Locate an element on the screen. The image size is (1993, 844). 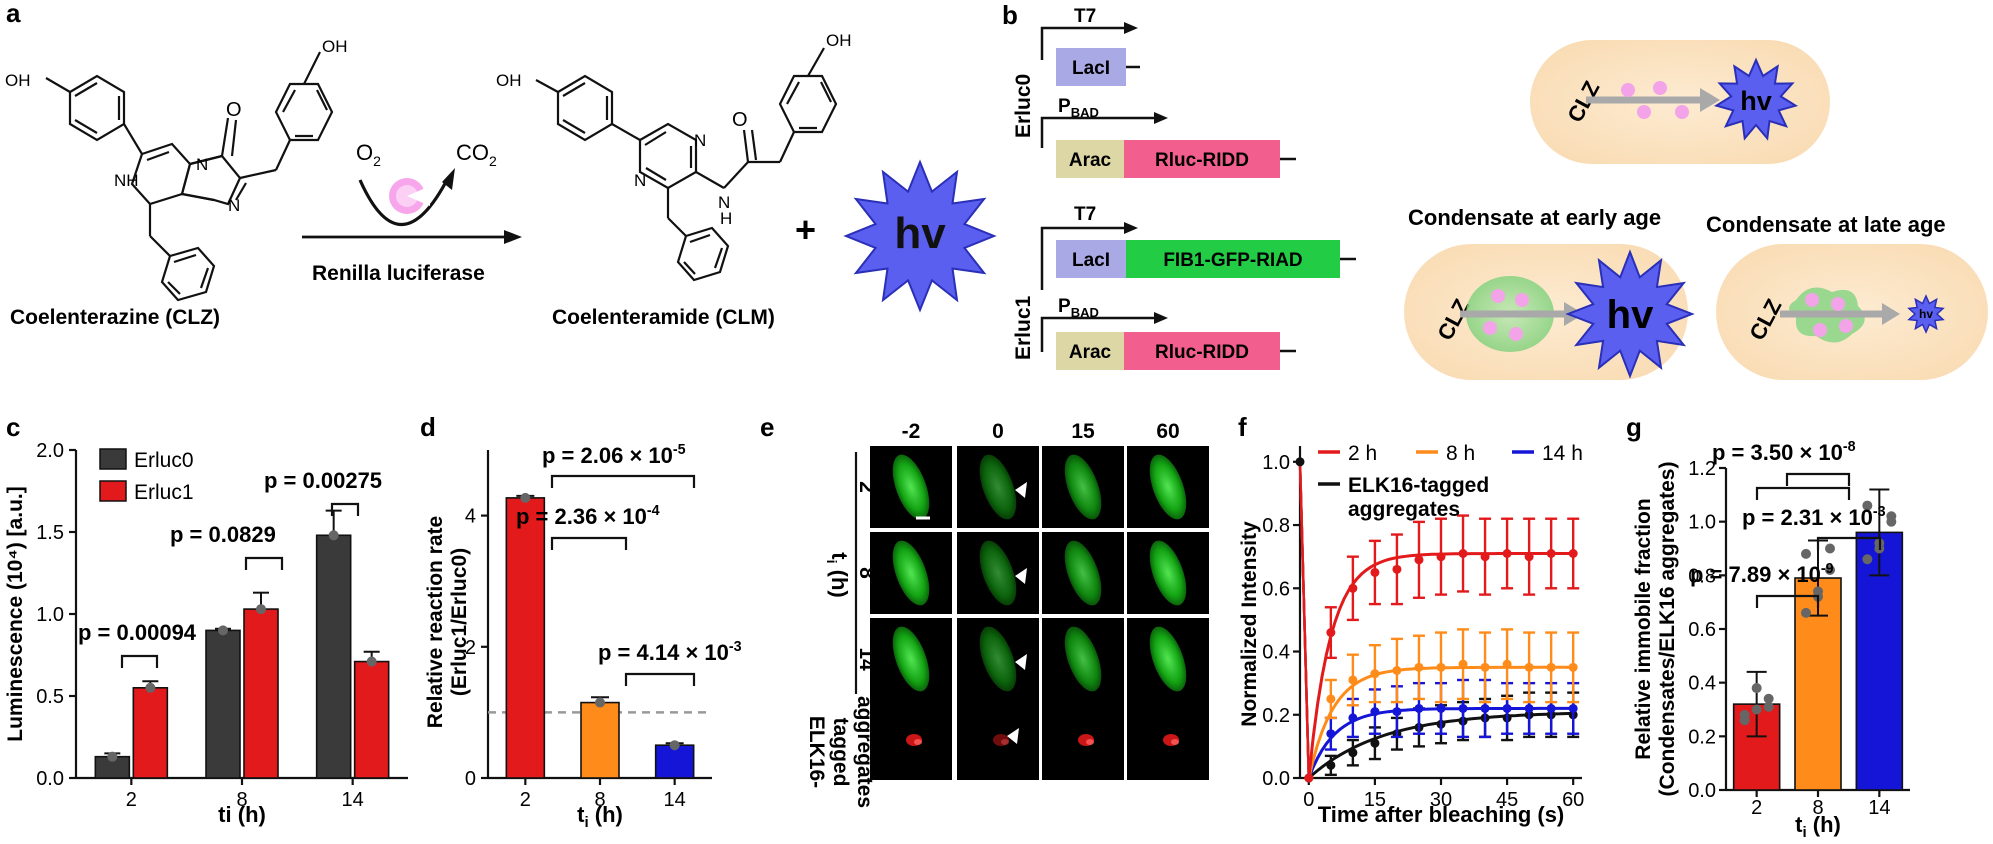
coelenteramide-structure is located at coordinates (686, 164).